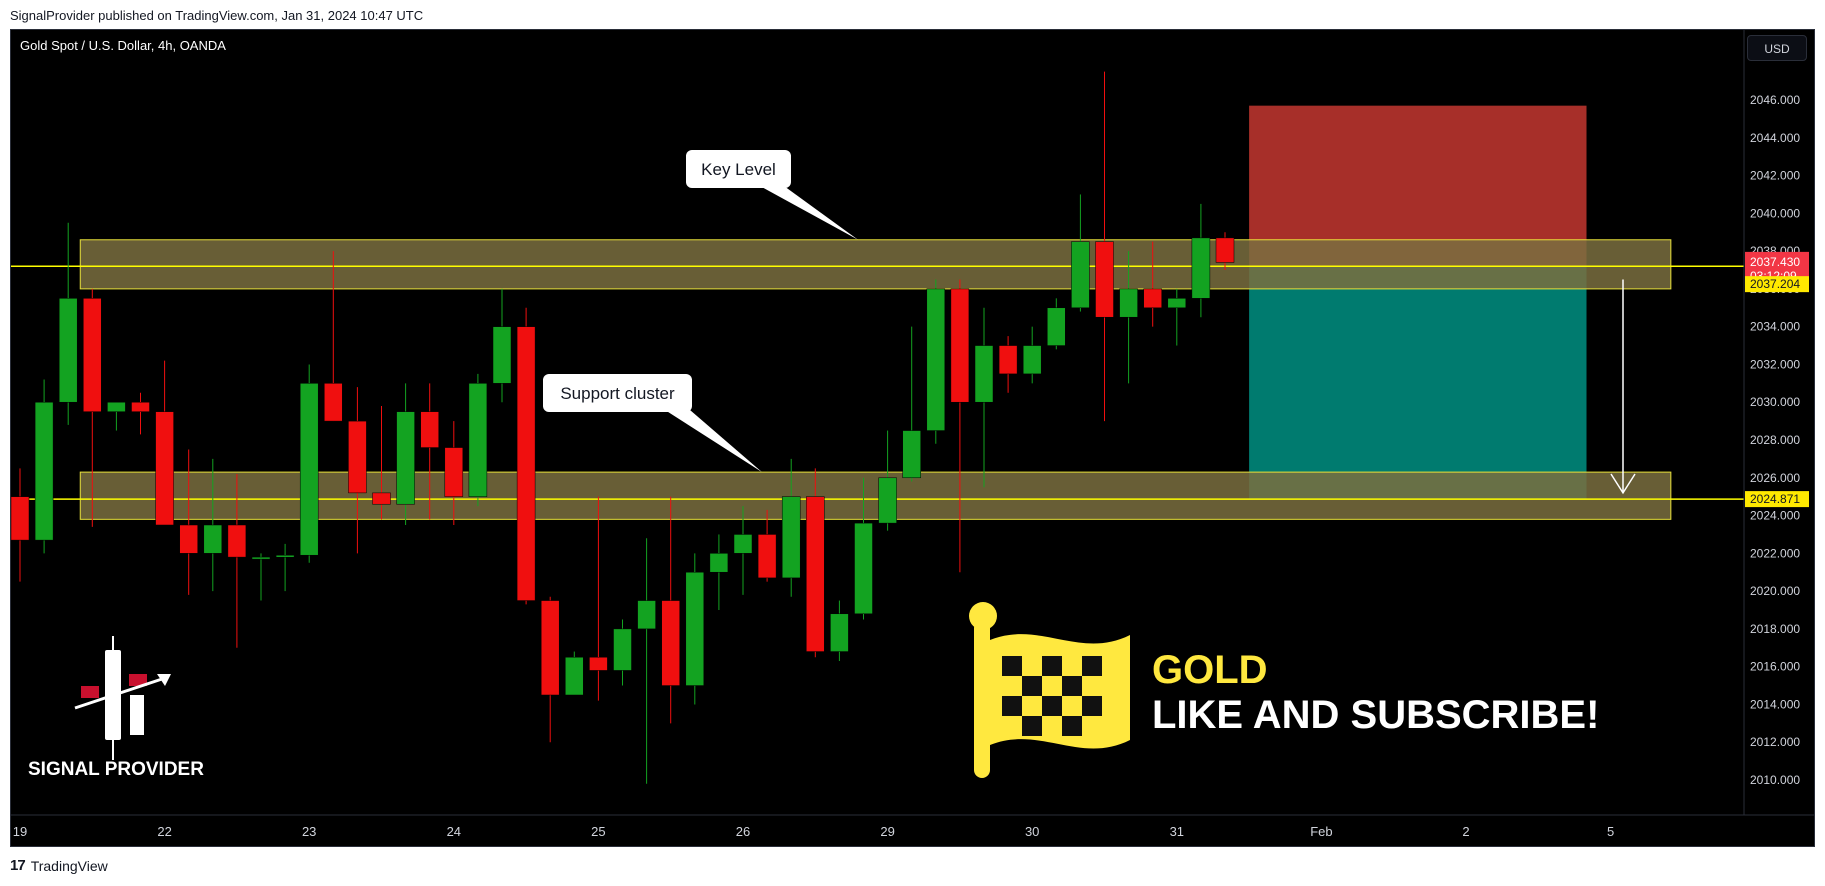 The width and height of the screenshot is (1825, 886). What do you see at coordinates (1775, 440) in the screenshot?
I see `price-tick-label: 2028.000` at bounding box center [1775, 440].